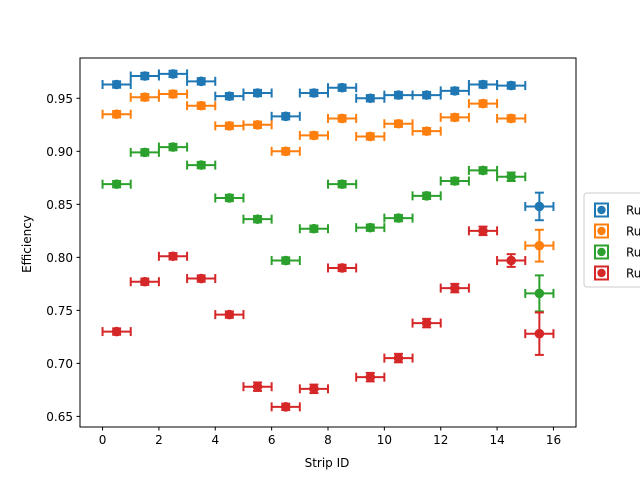  I want to click on y-tick-label: 0.75, so click(59, 311).